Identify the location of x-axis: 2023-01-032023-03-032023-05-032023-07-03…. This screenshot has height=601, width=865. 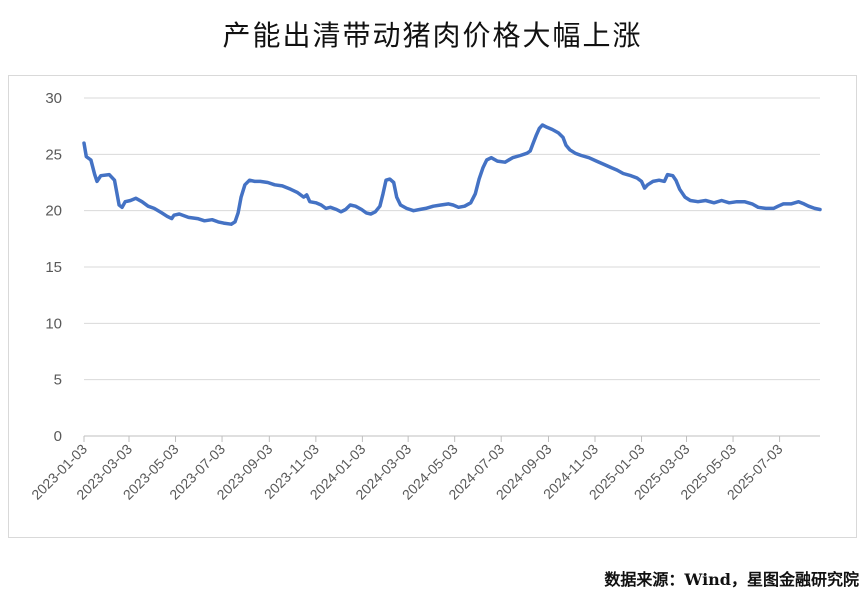
(424, 469).